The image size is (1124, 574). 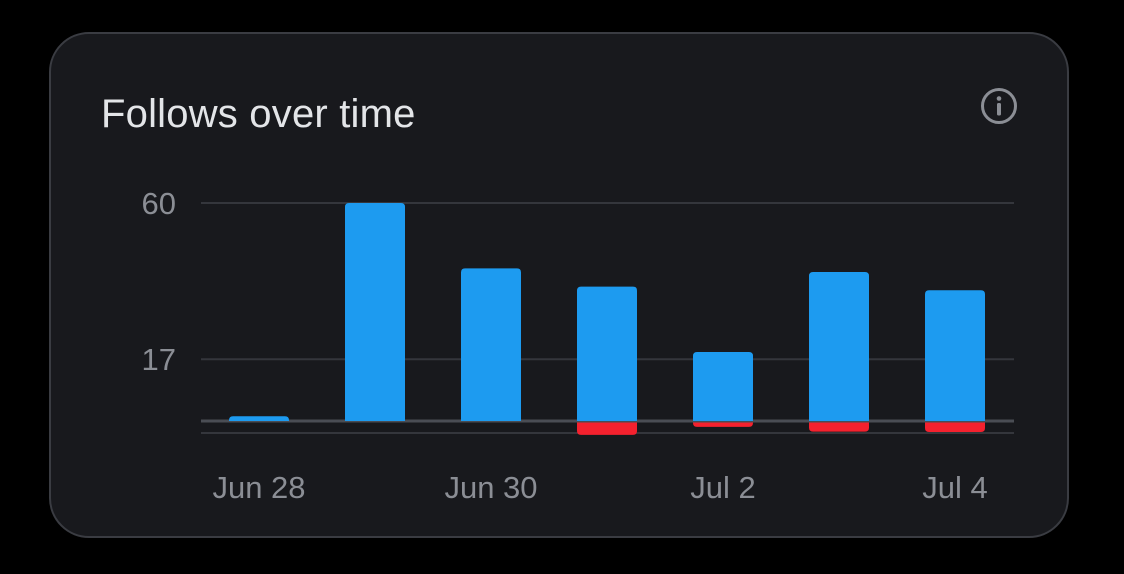 What do you see at coordinates (599, 487) in the screenshot?
I see `x-tick-labels: Jun 28 Jun 30 Jul 2 Jul 4` at bounding box center [599, 487].